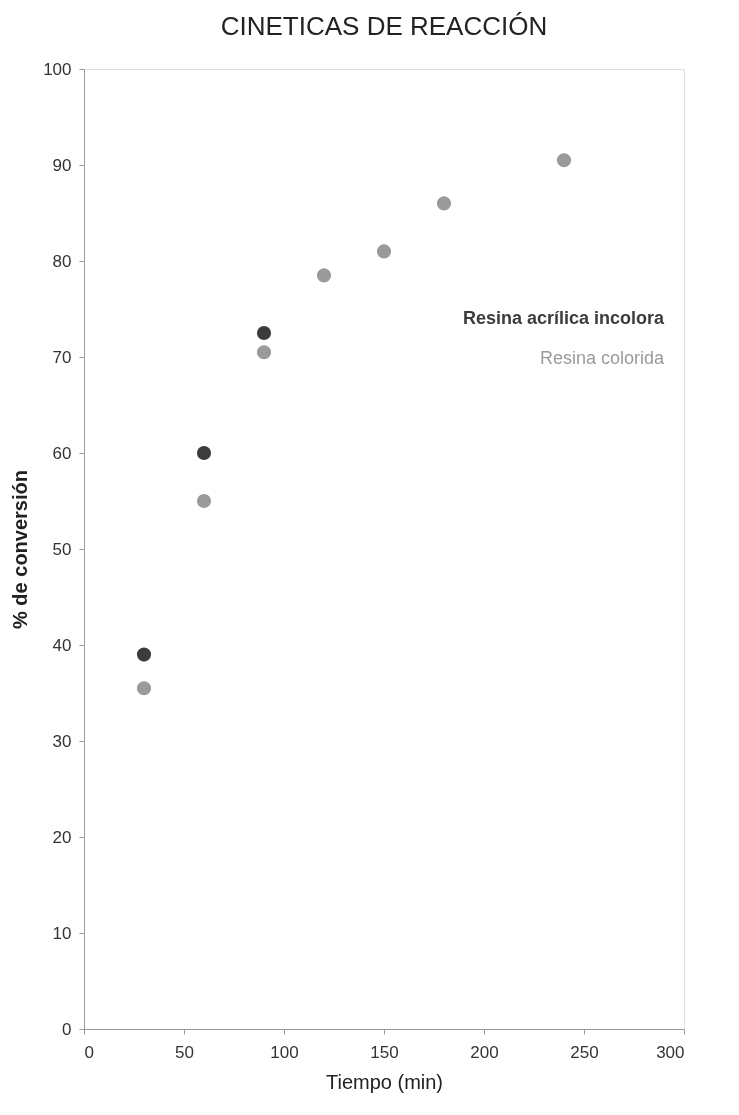 This screenshot has height=1115, width=739. I want to click on x-tick-label: 250, so click(584, 1052).